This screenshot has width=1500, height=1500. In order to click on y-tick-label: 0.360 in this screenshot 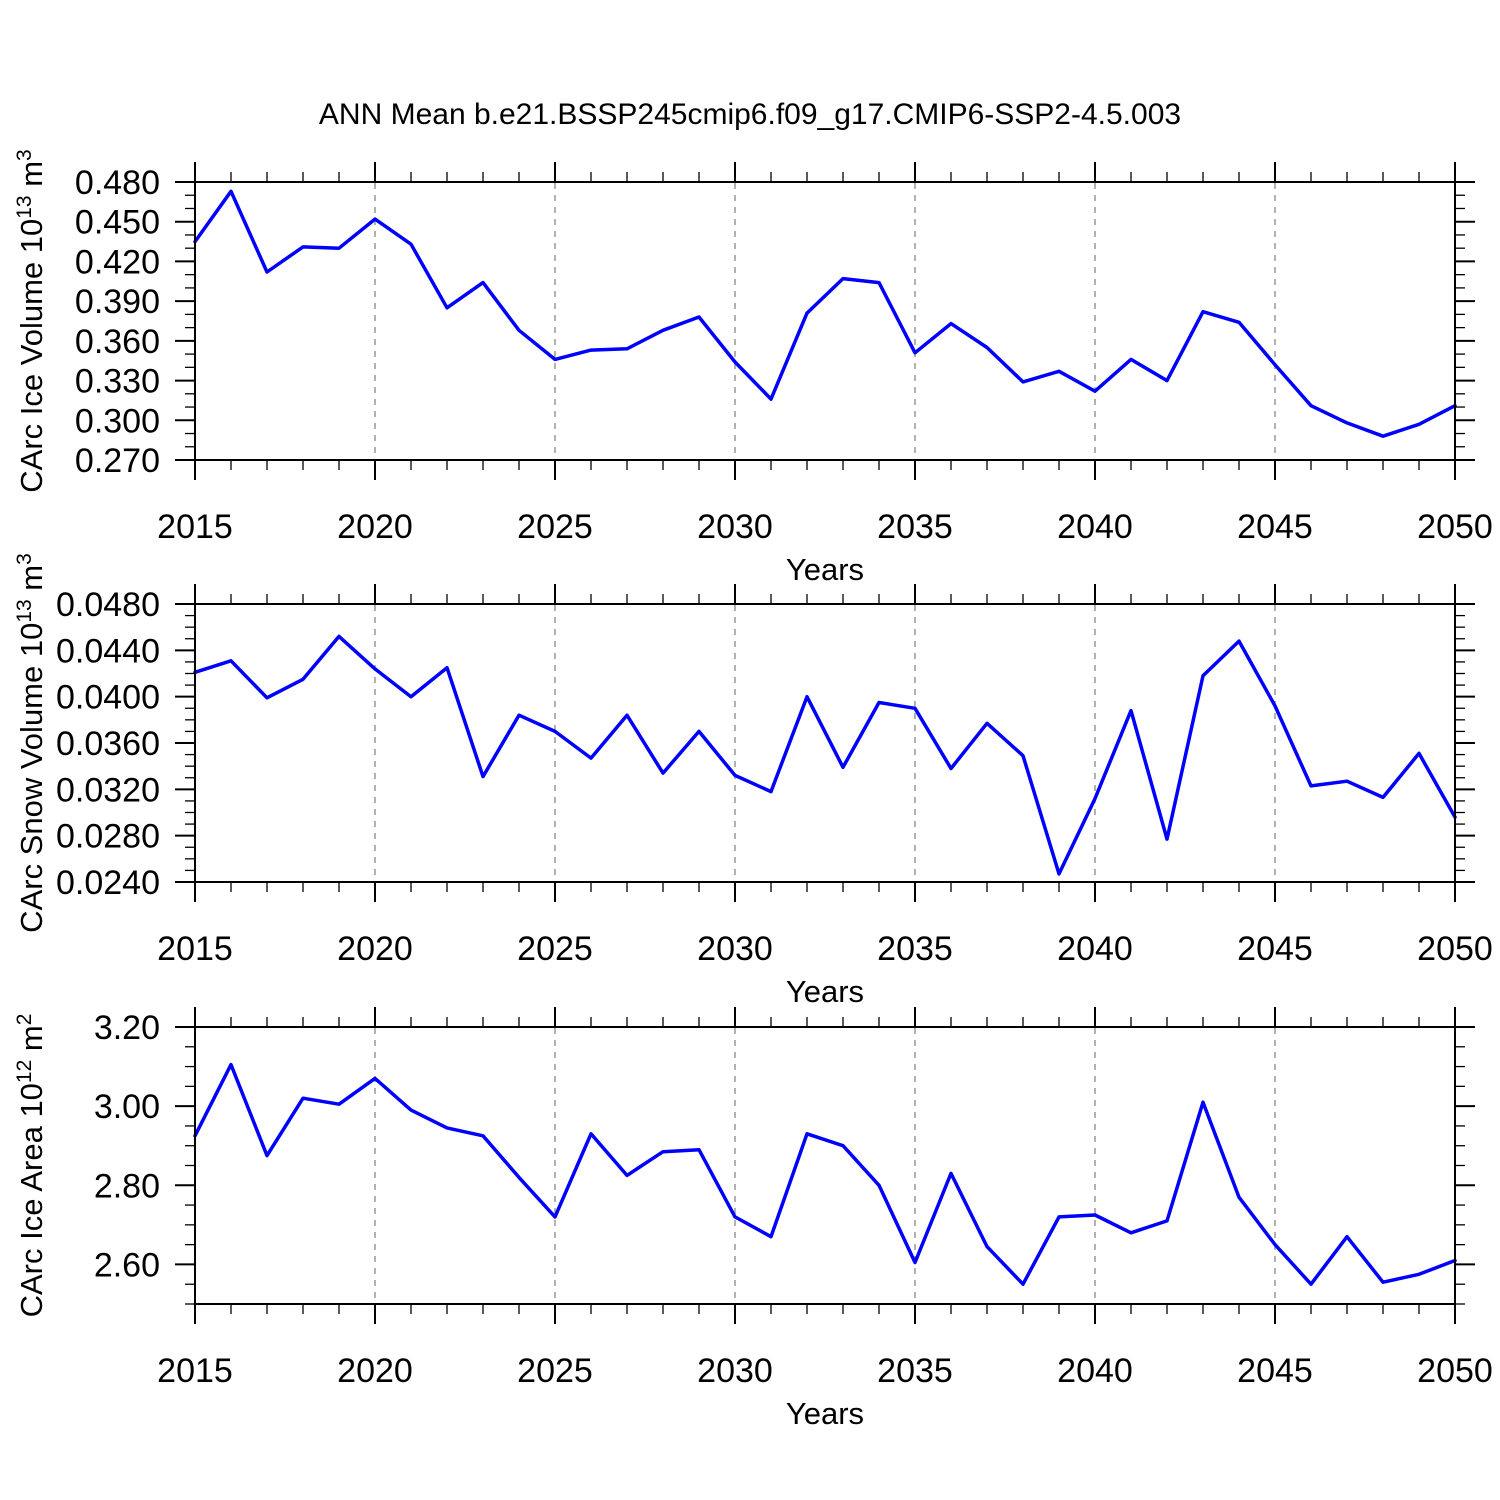, I will do `click(117, 342)`.